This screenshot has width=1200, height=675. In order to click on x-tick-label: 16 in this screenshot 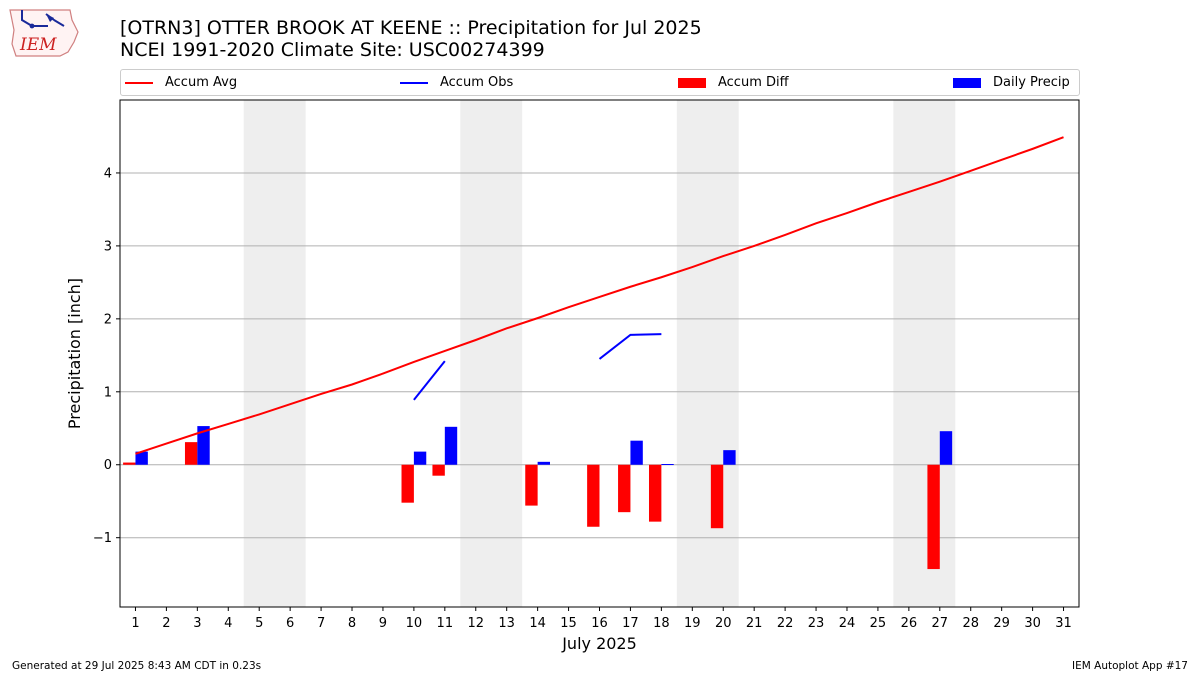, I will do `click(599, 623)`.